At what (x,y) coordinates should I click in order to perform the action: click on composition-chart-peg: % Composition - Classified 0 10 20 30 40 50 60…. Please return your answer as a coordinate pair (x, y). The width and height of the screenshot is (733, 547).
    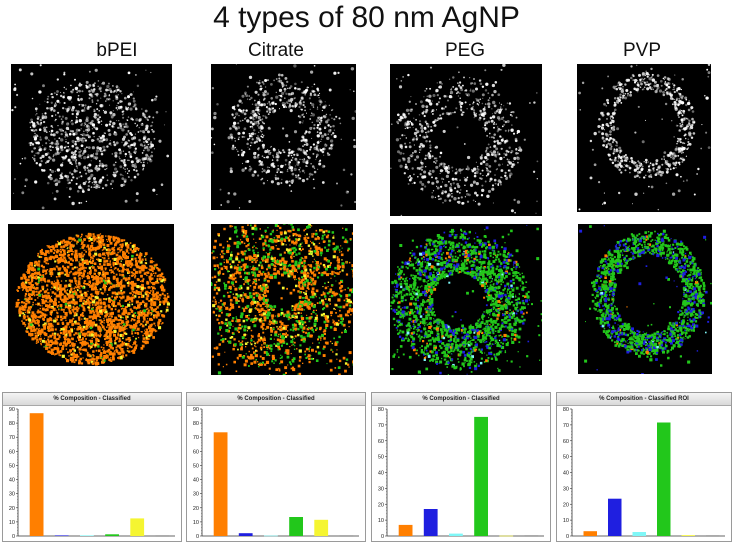
    Looking at the image, I should click on (461, 467).